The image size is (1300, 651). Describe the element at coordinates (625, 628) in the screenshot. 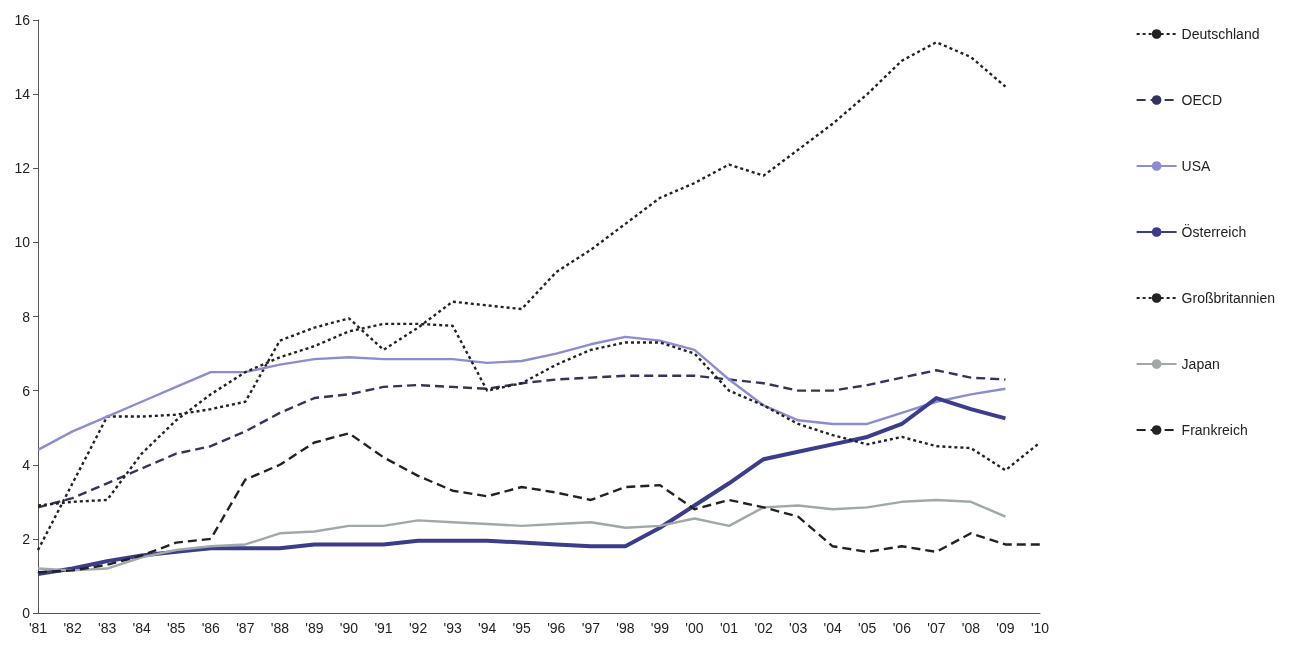

I see `x-tick-label: '98` at that location.